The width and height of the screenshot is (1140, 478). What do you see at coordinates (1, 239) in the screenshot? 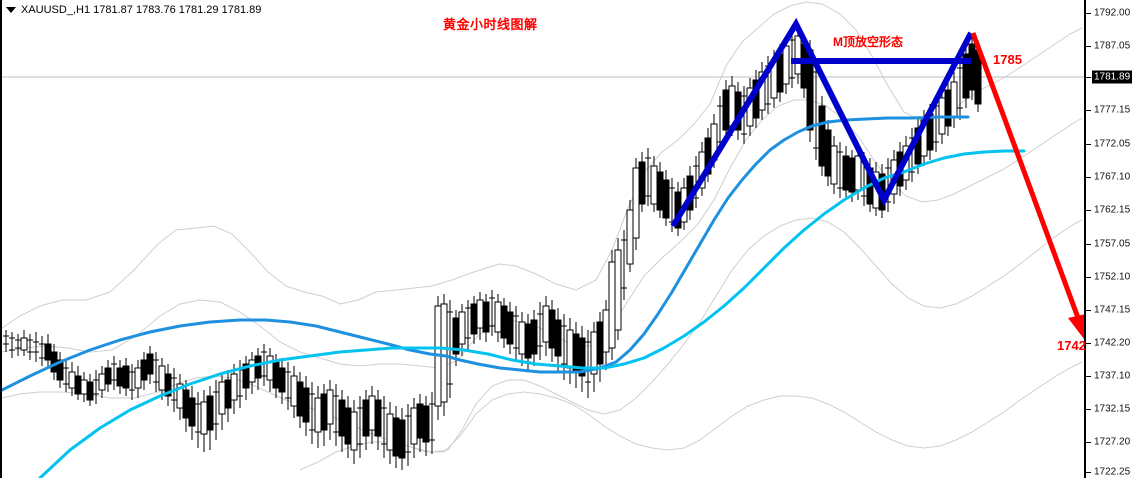
I see `chart-left-border` at bounding box center [1, 239].